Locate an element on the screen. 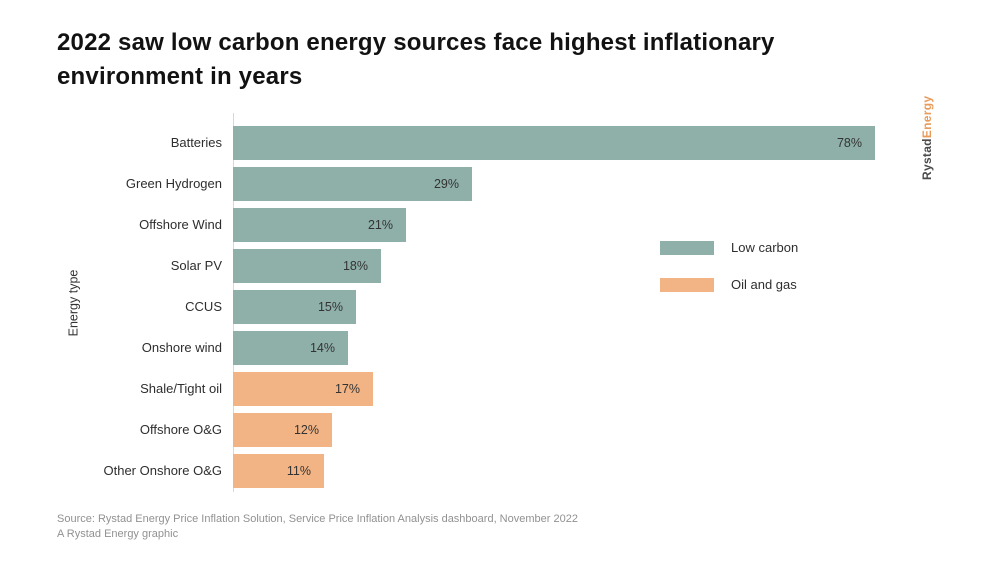 The width and height of the screenshot is (1000, 564). value-label: 18% is located at coordinates (355, 265).